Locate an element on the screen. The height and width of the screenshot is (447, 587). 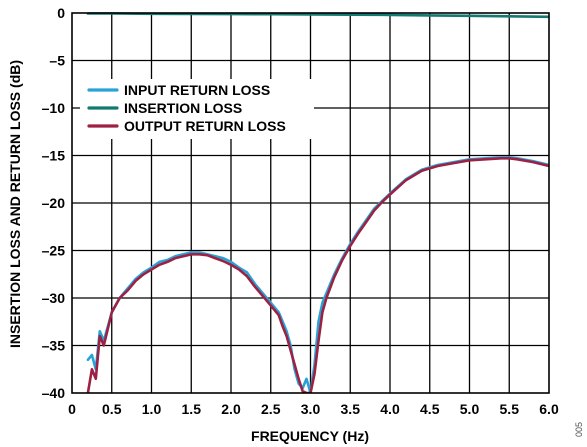
x-tick-label: 5.5 is located at coordinates (510, 409).